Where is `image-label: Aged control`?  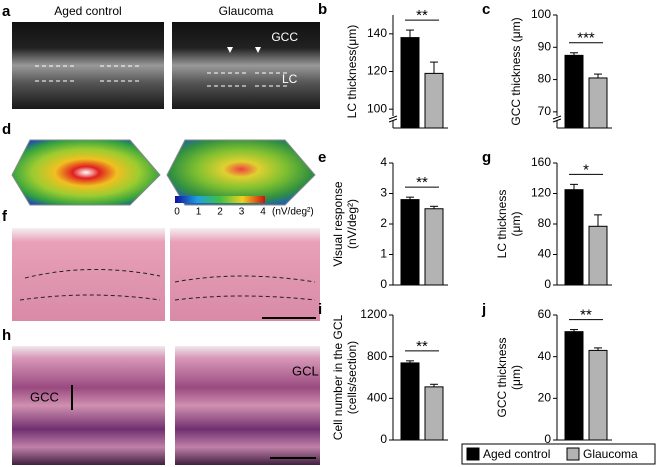
image-label: Aged control is located at coordinates (87, 11).